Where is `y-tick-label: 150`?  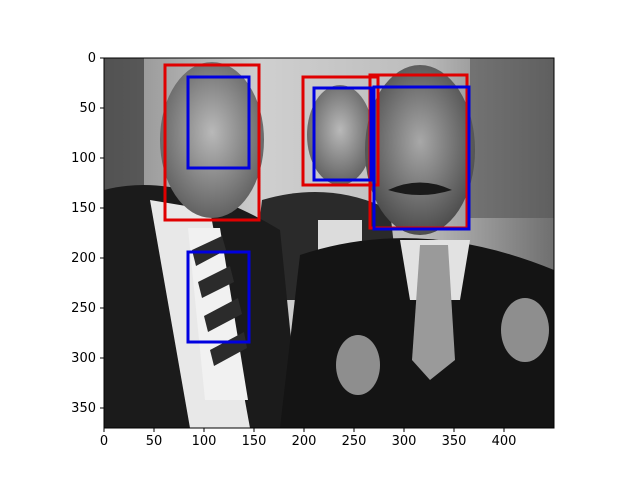 y-tick-label: 150 is located at coordinates (83, 208).